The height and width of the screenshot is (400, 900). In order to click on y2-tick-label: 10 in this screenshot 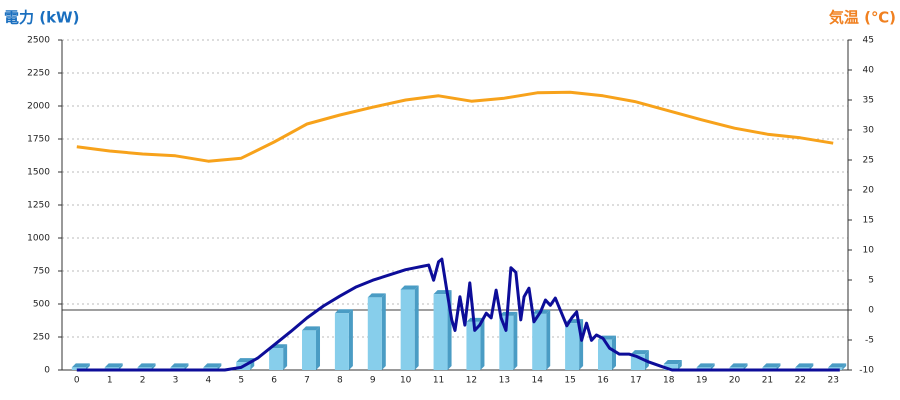, I will do `click(869, 251)`.